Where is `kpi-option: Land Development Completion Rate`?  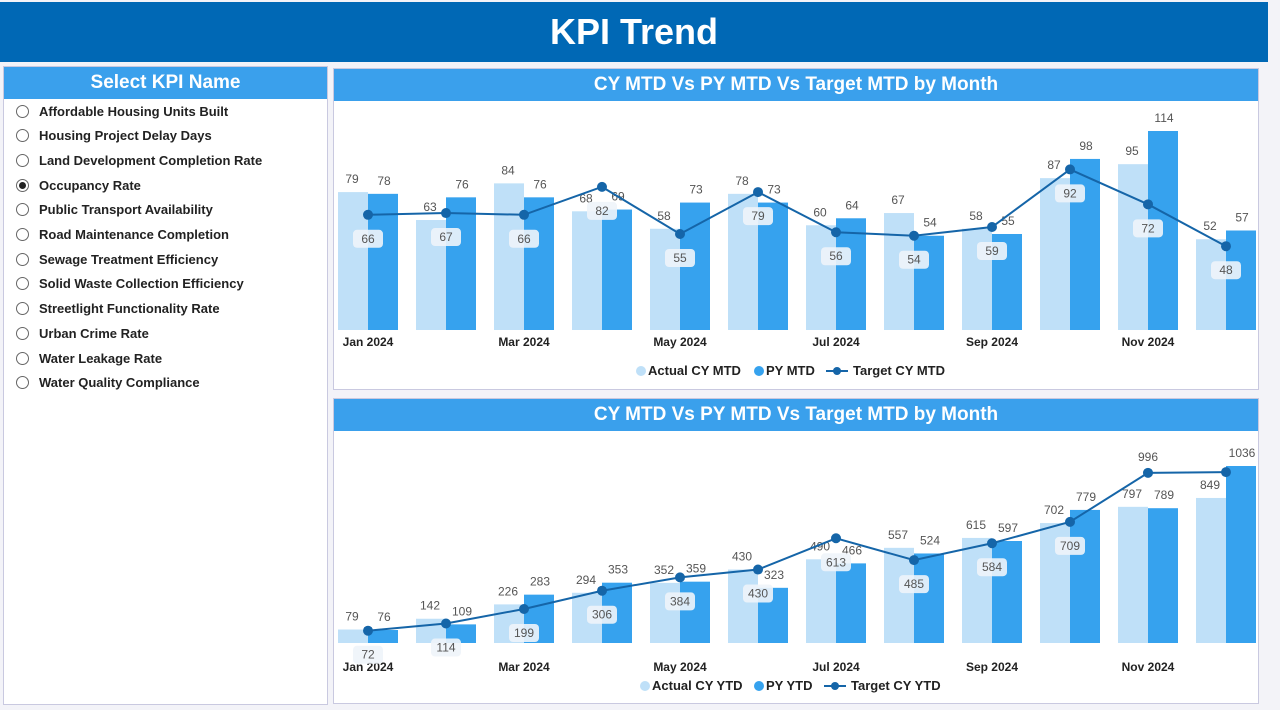
kpi-option: Land Development Completion Rate is located at coordinates (139, 160).